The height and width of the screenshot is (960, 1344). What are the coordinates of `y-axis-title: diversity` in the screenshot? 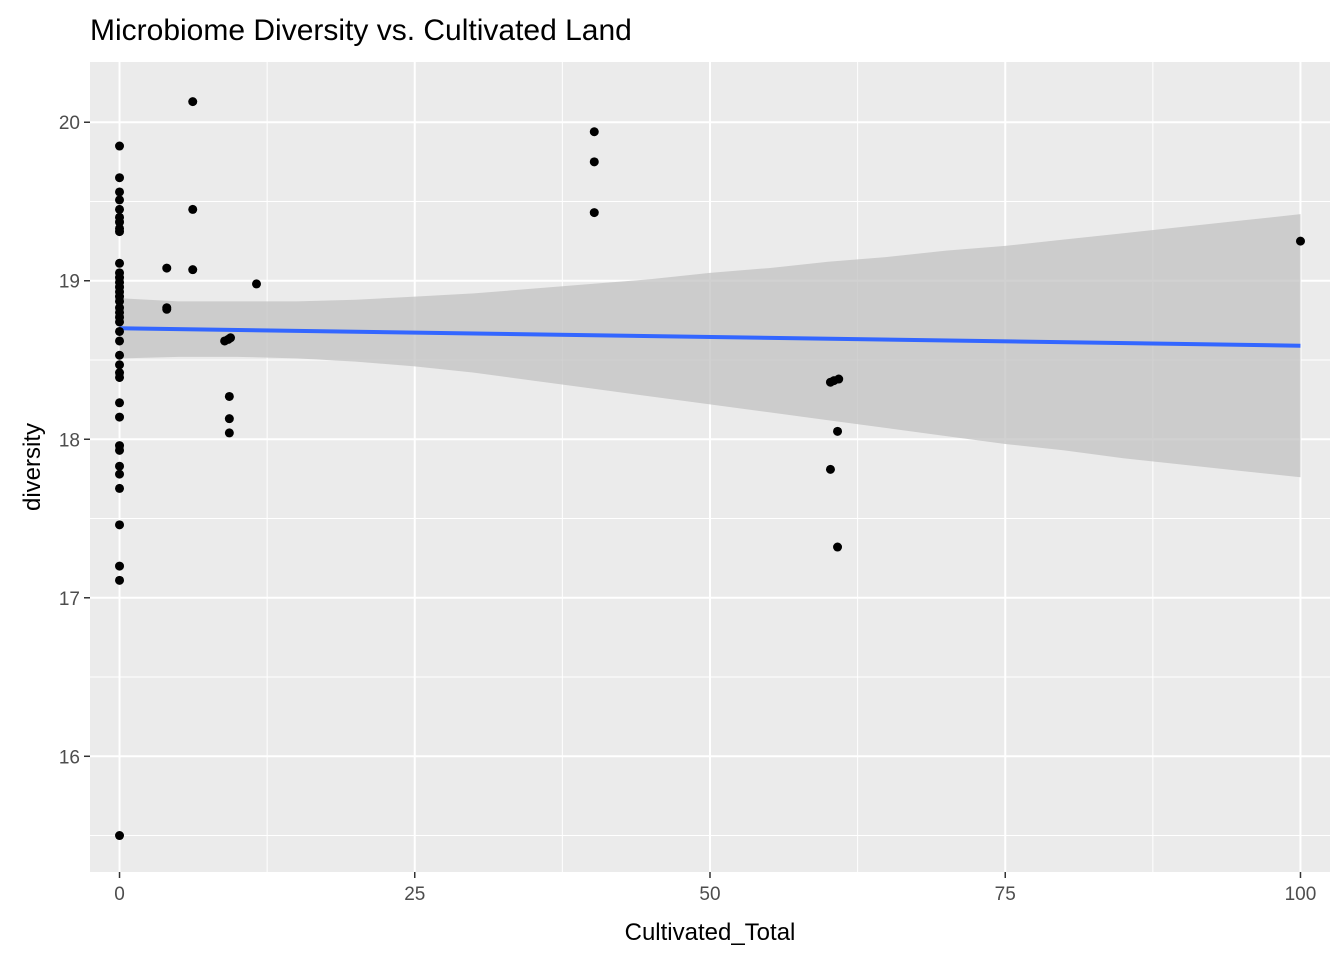 It's located at (32, 467).